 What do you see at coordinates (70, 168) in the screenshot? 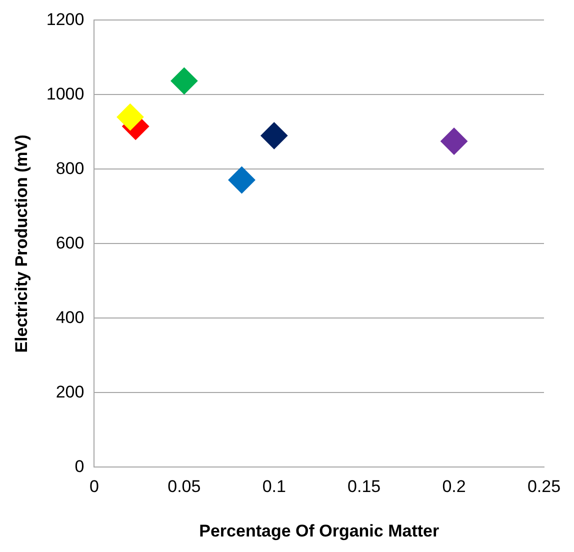
I see `y-tick-label: 800` at bounding box center [70, 168].